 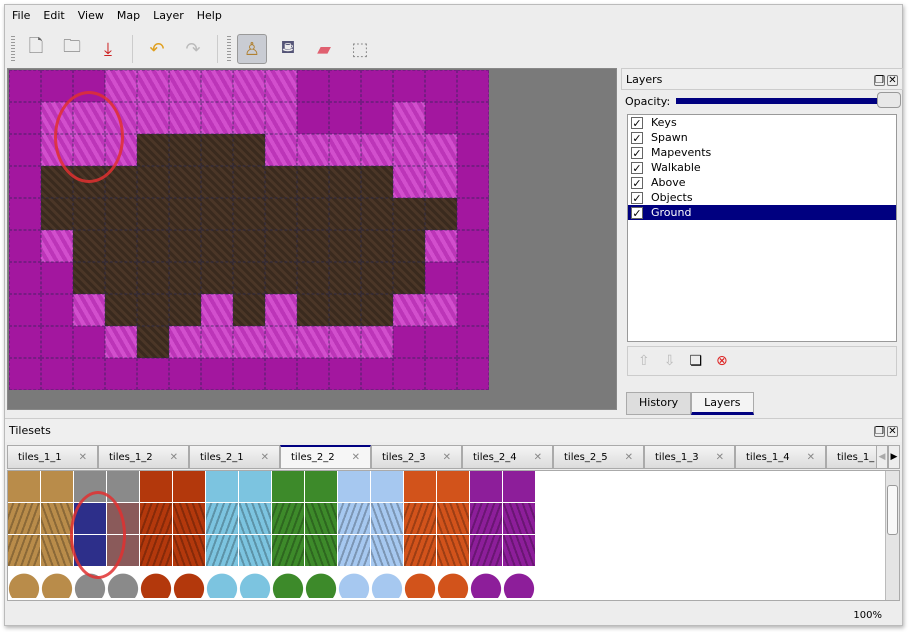 What do you see at coordinates (762, 212) in the screenshot?
I see `layer-item: ✓ Ground` at bounding box center [762, 212].